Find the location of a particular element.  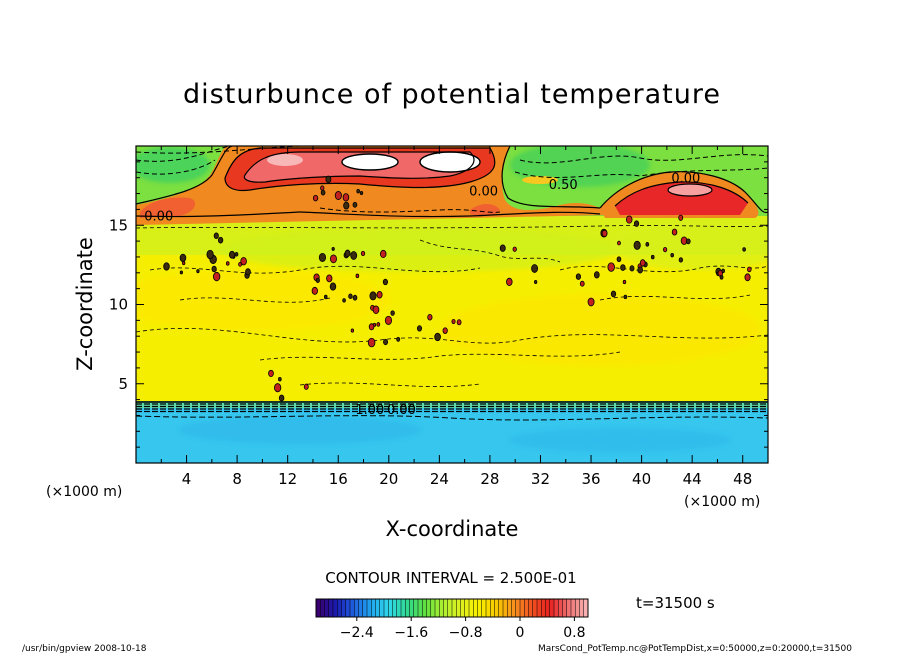

yellow-green-blob is located at coordinates (689, 245).